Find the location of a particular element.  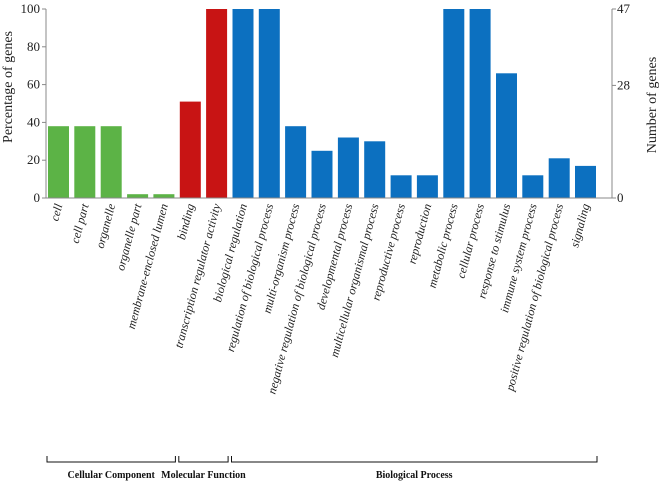

bar-cell is located at coordinates (58, 162).